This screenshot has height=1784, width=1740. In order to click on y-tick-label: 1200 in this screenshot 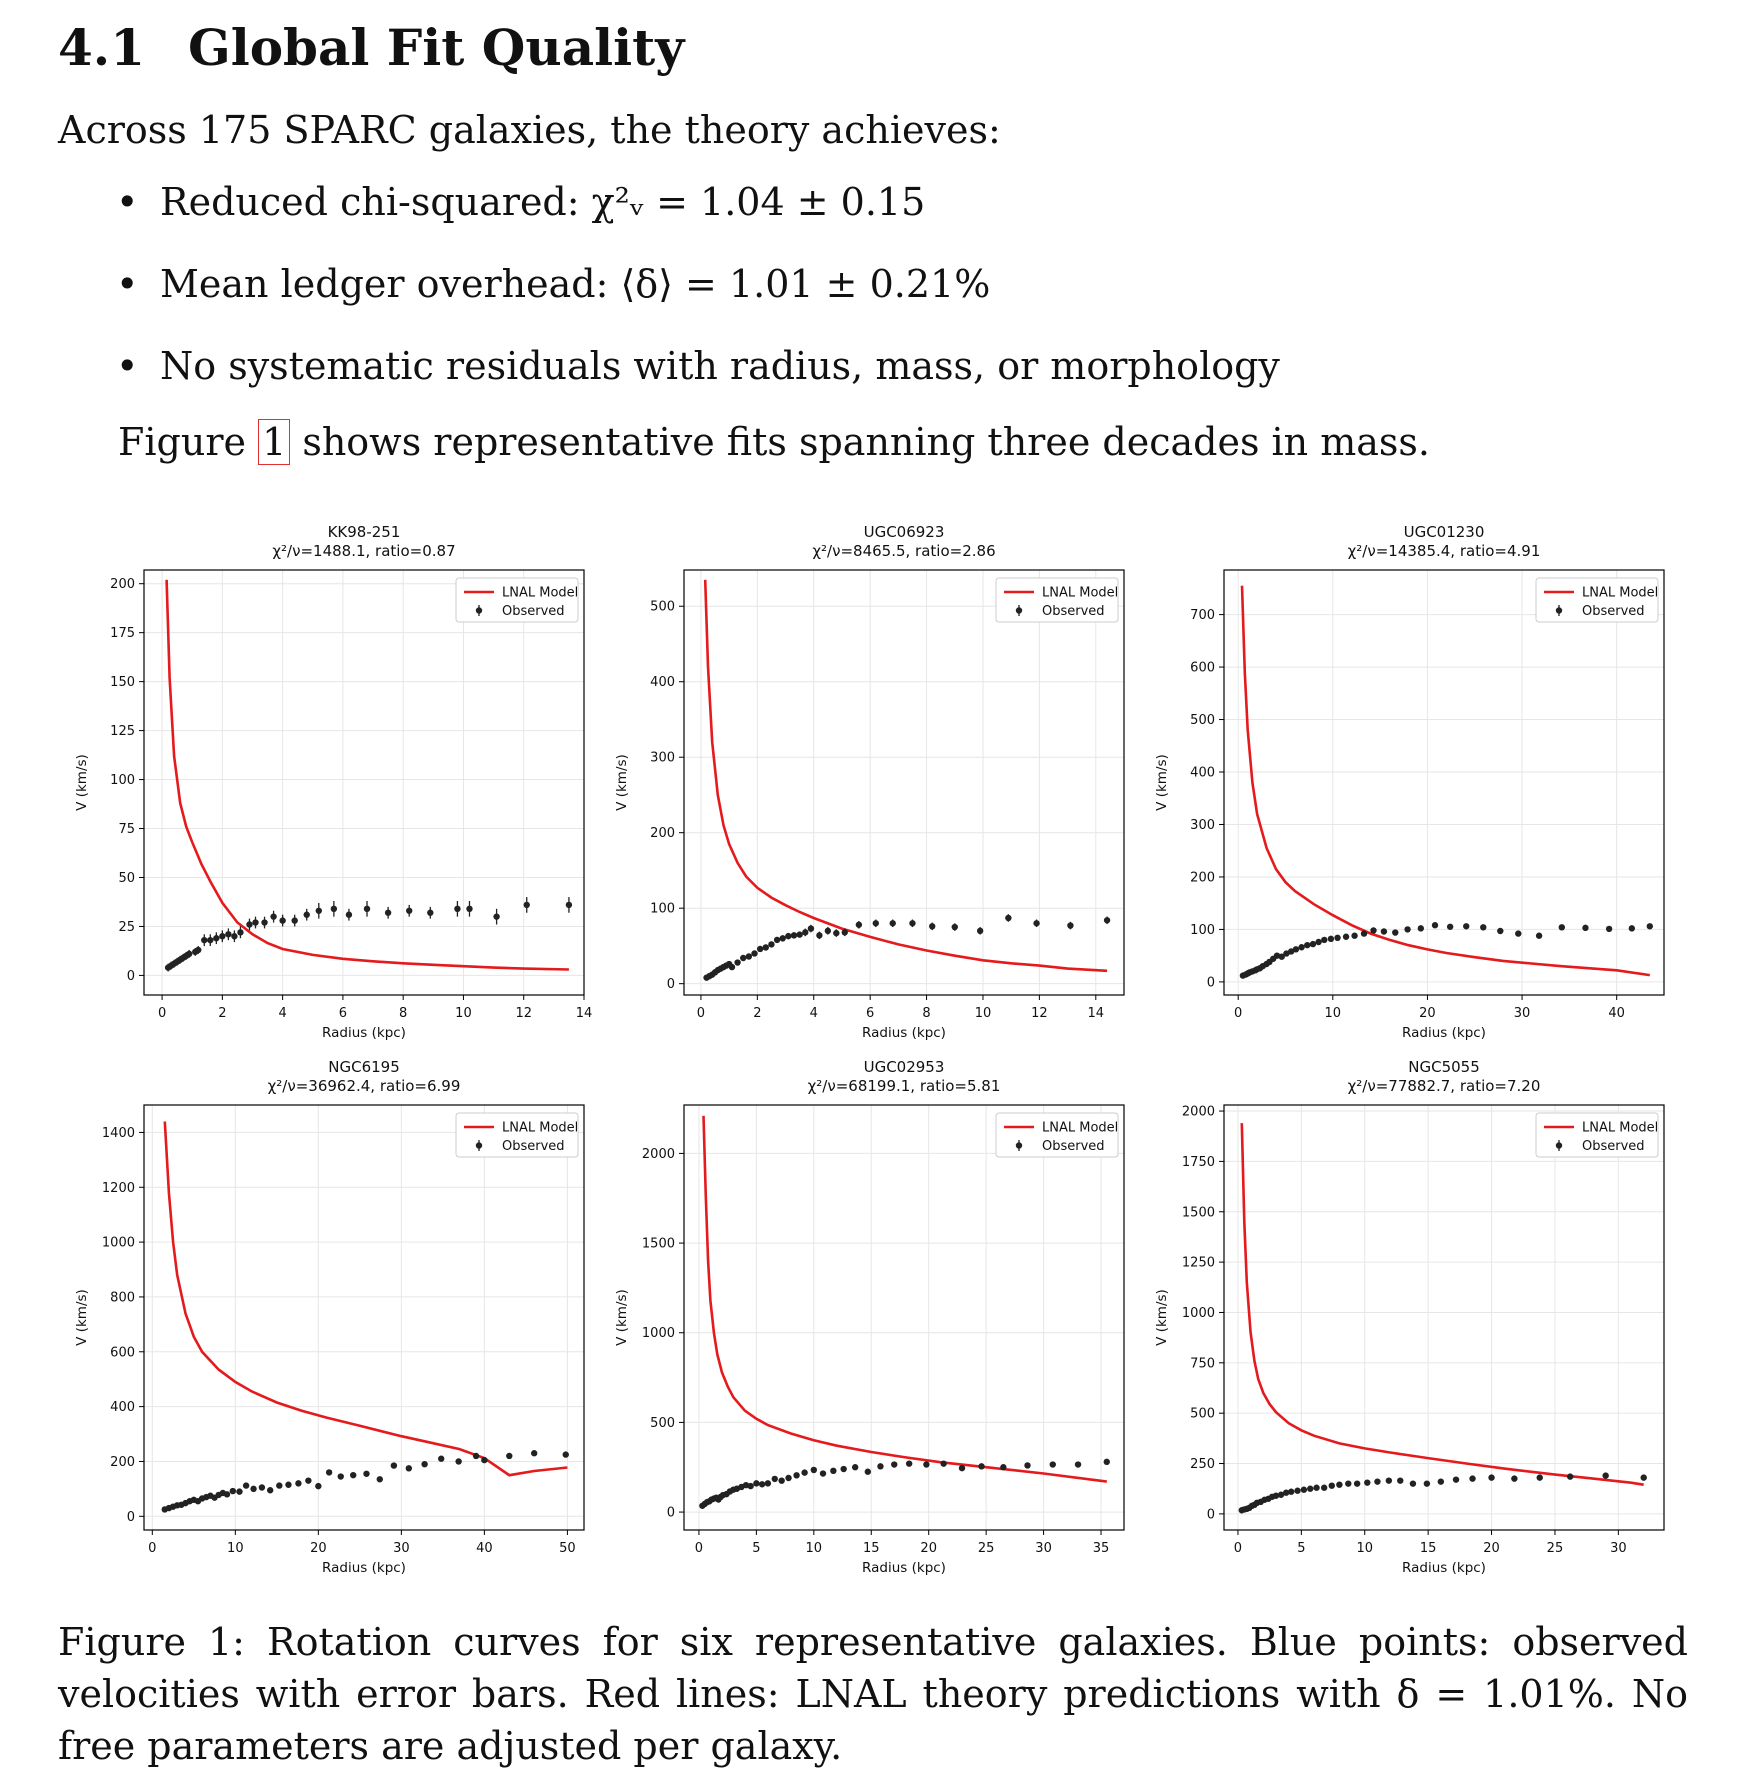, I will do `click(118, 1188)`.